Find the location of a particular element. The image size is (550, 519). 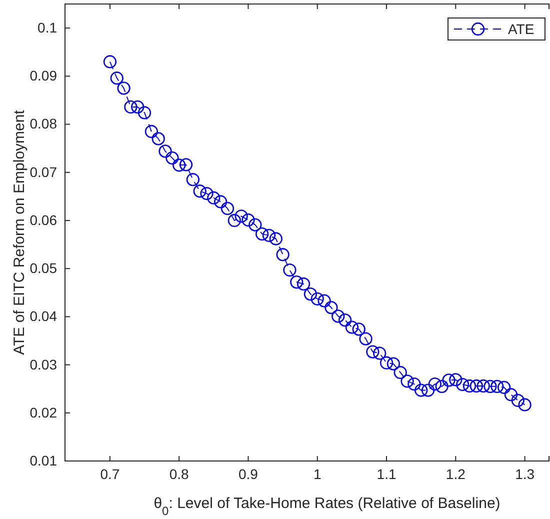

y-axis-title: ATE of EITC Reform on Employment is located at coordinates (19, 232).